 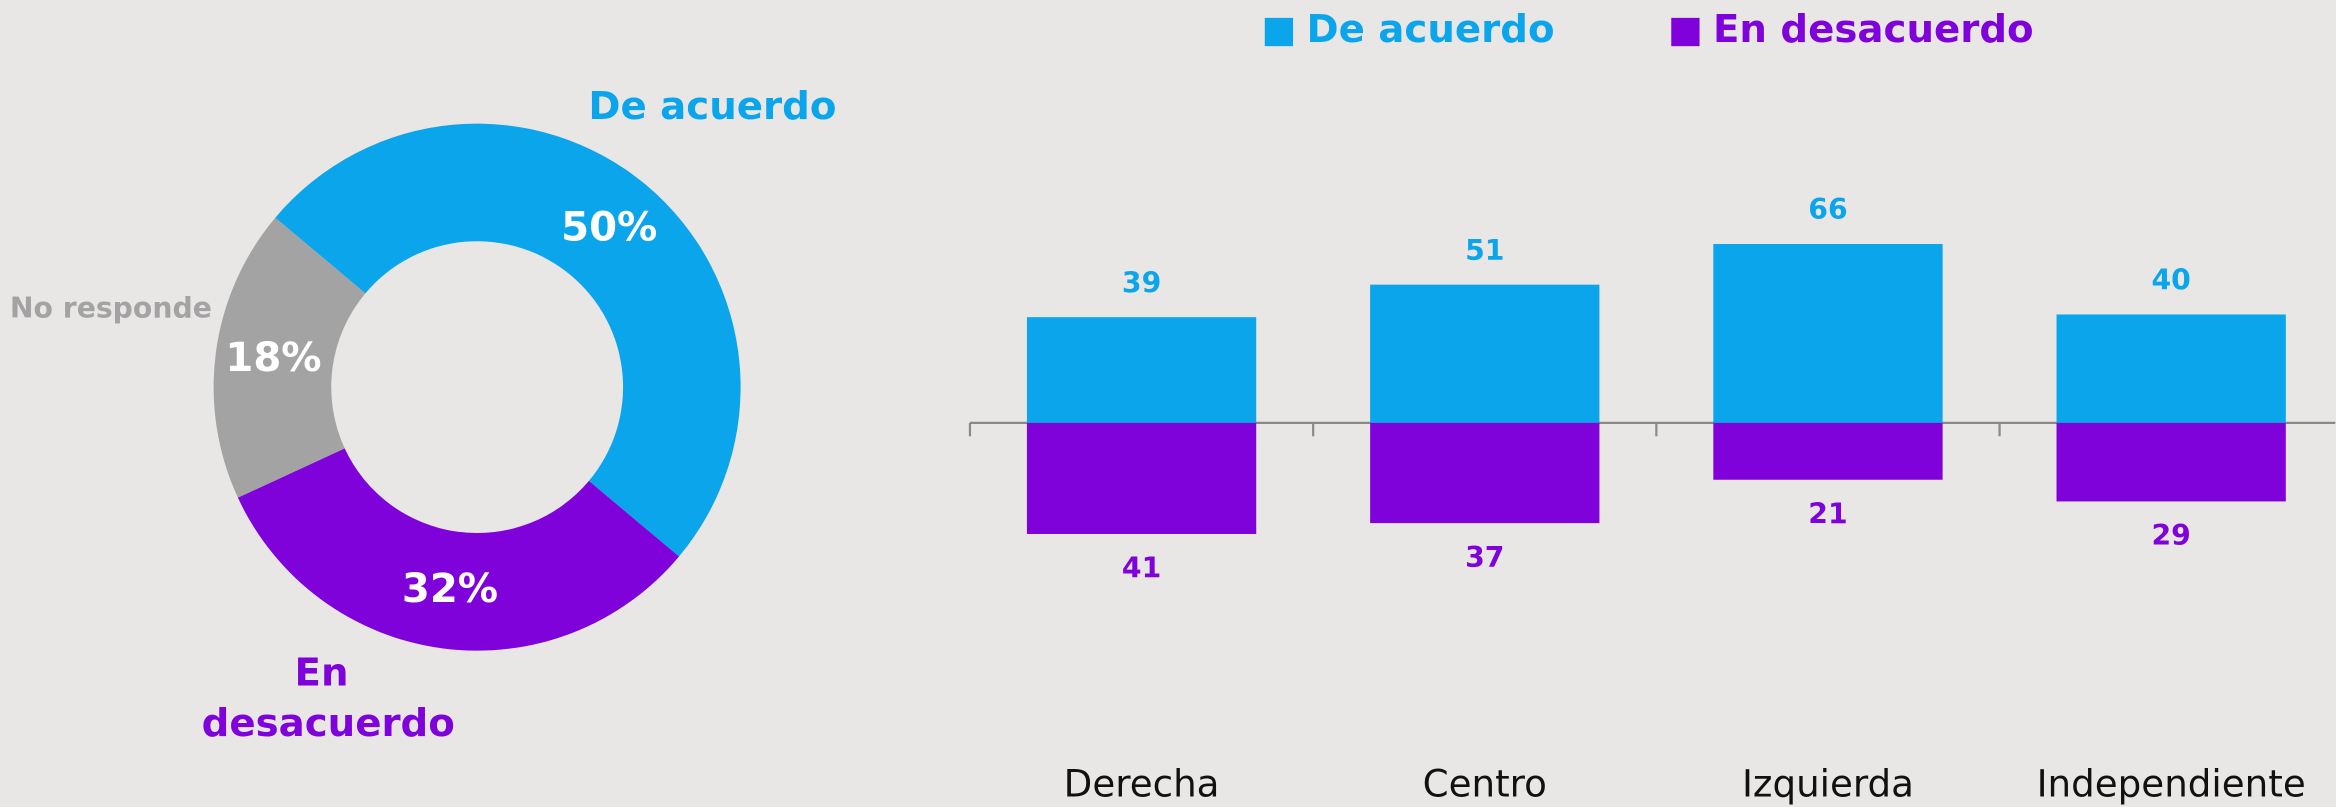 What do you see at coordinates (450, 589) in the screenshot?
I see `value-label: 32%` at bounding box center [450, 589].